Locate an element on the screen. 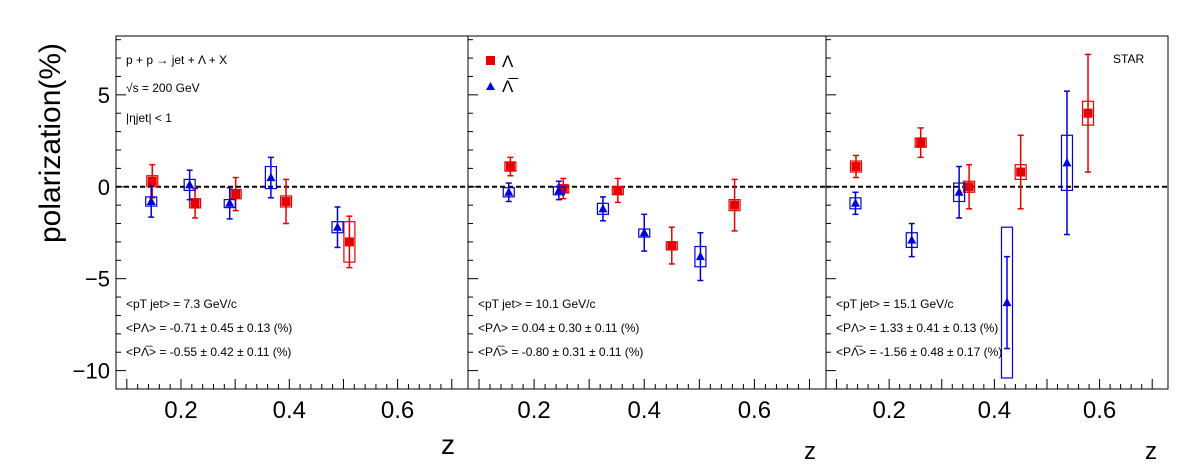 The width and height of the screenshot is (1198, 474). panel-1-antilambda-point-4-sys-box is located at coordinates (270, 177).